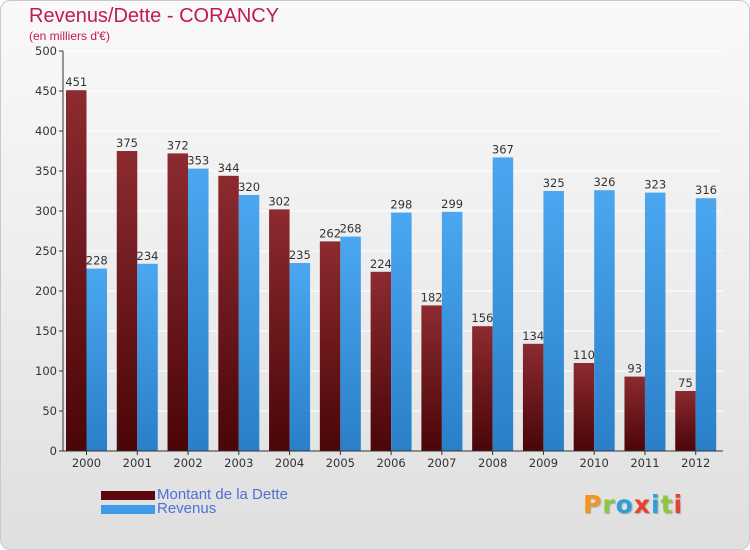  I want to click on x-tick-label-2002: 2002, so click(187, 463).